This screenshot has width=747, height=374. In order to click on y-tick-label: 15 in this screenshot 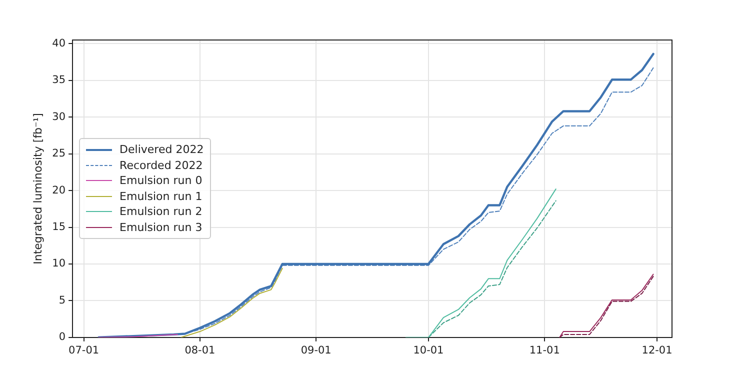, I will do `click(59, 226)`.